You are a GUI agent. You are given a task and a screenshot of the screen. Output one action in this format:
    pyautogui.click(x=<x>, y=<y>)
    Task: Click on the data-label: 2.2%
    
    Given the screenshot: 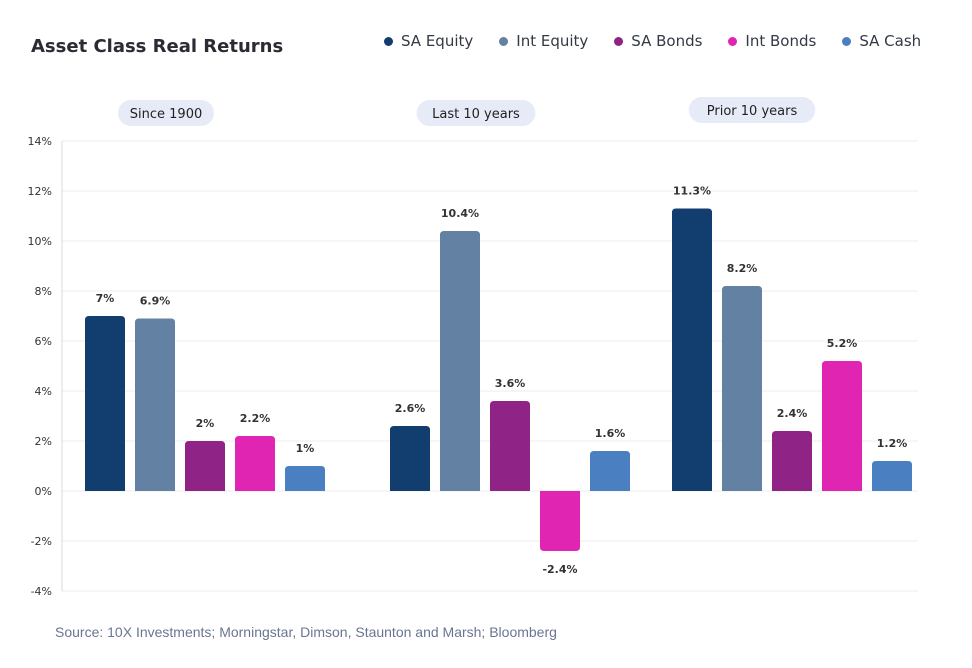 What is the action you would take?
    pyautogui.click(x=255, y=418)
    